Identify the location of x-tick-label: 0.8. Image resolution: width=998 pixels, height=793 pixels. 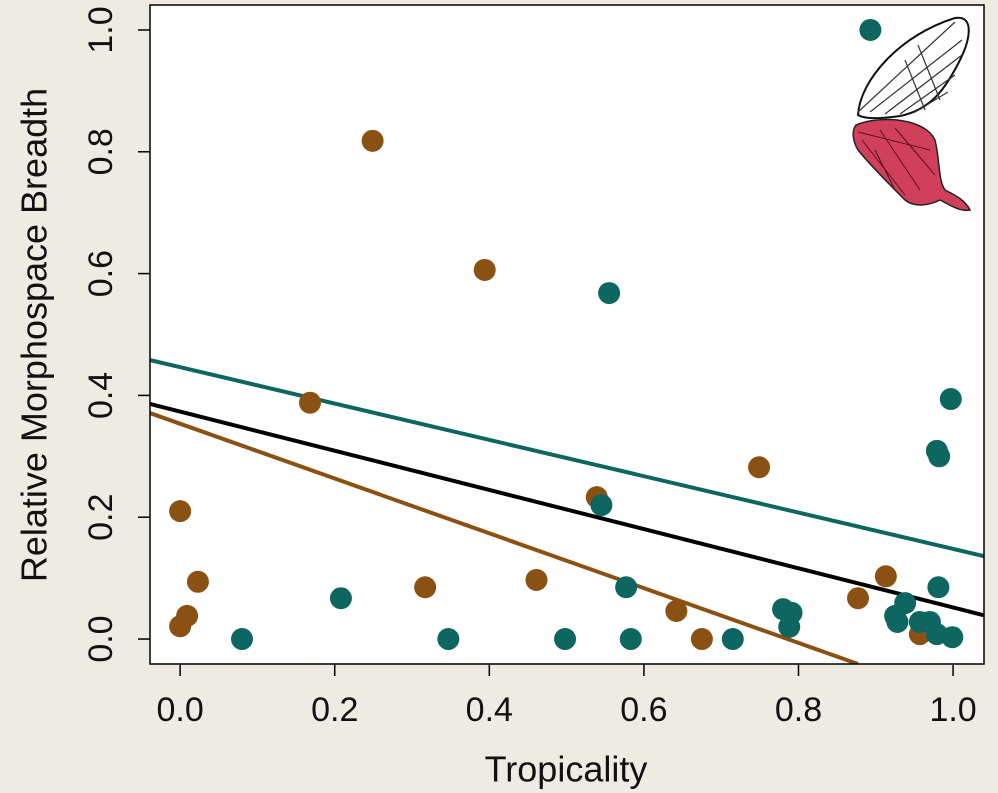
(798, 710).